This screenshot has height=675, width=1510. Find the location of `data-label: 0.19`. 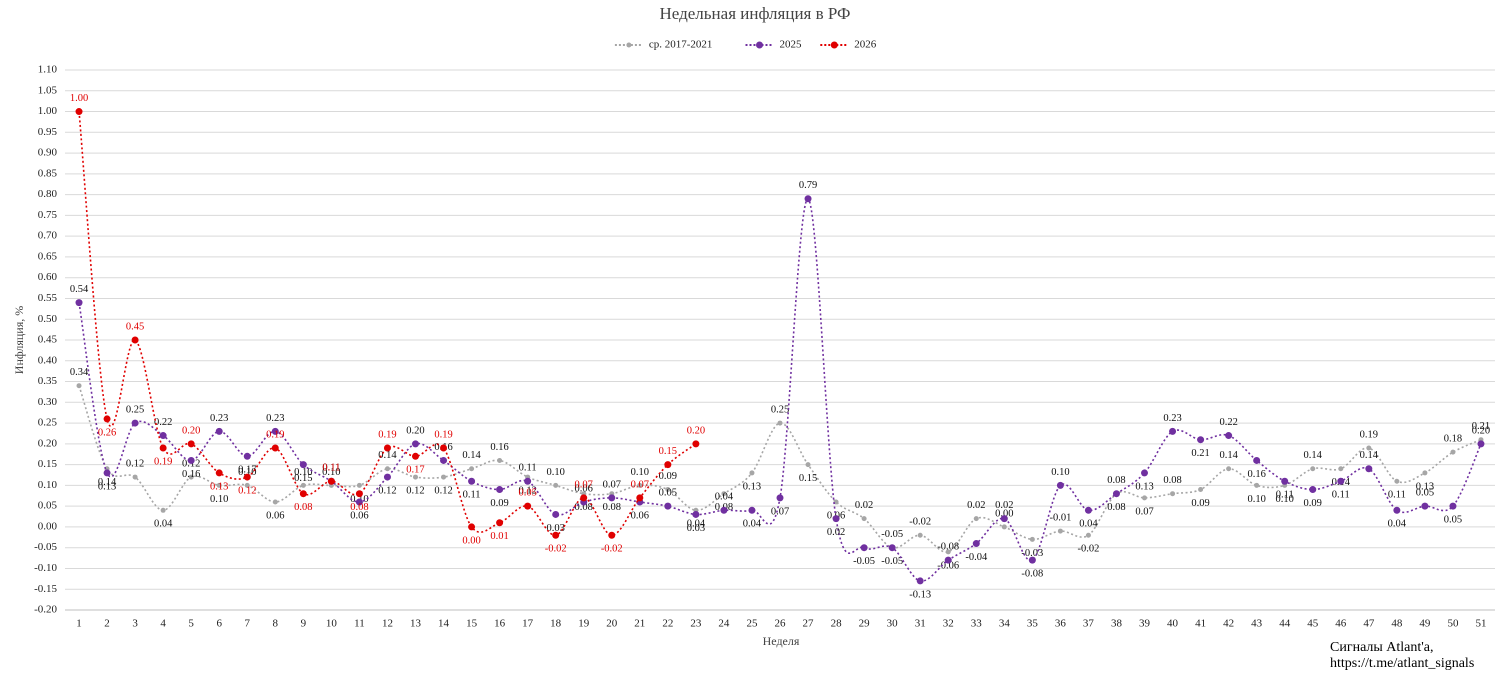

data-label: 0.19 is located at coordinates (387, 434).